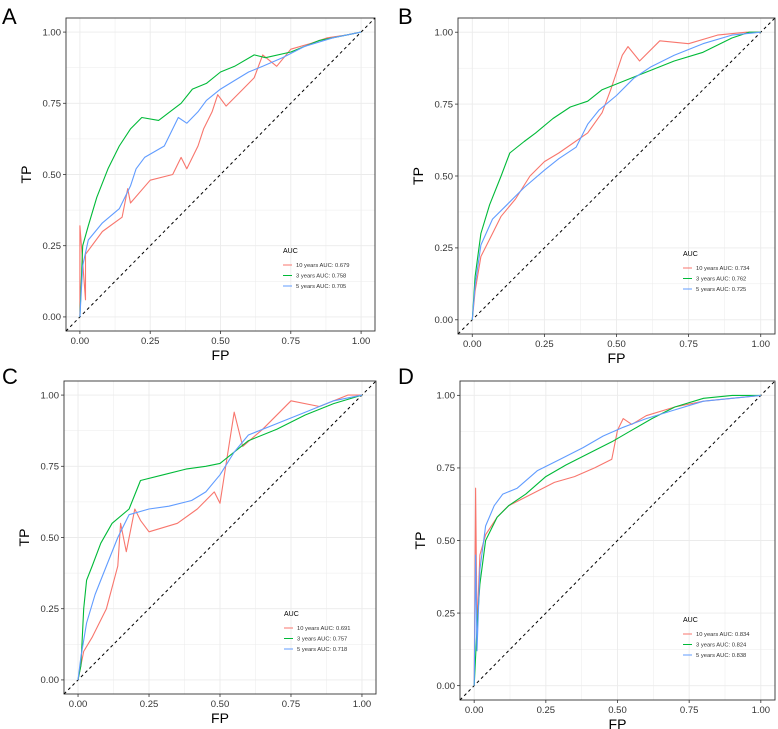 The image size is (778, 729). What do you see at coordinates (723, 269) in the screenshot?
I see `legend-label: 10 years AUC: 0.734` at bounding box center [723, 269].